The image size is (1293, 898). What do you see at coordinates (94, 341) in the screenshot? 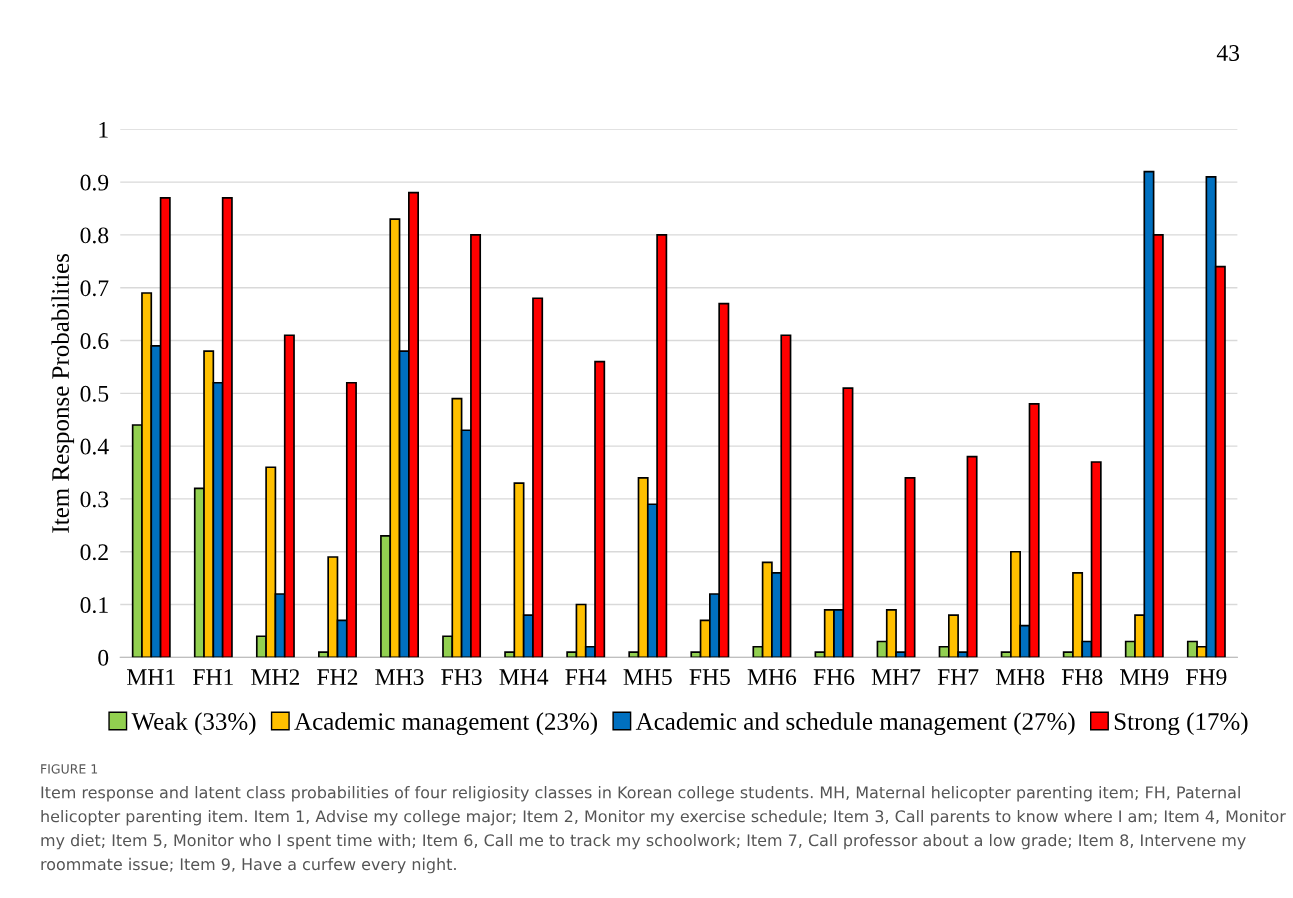
I see `y-tick-label: 0.6` at bounding box center [94, 341].